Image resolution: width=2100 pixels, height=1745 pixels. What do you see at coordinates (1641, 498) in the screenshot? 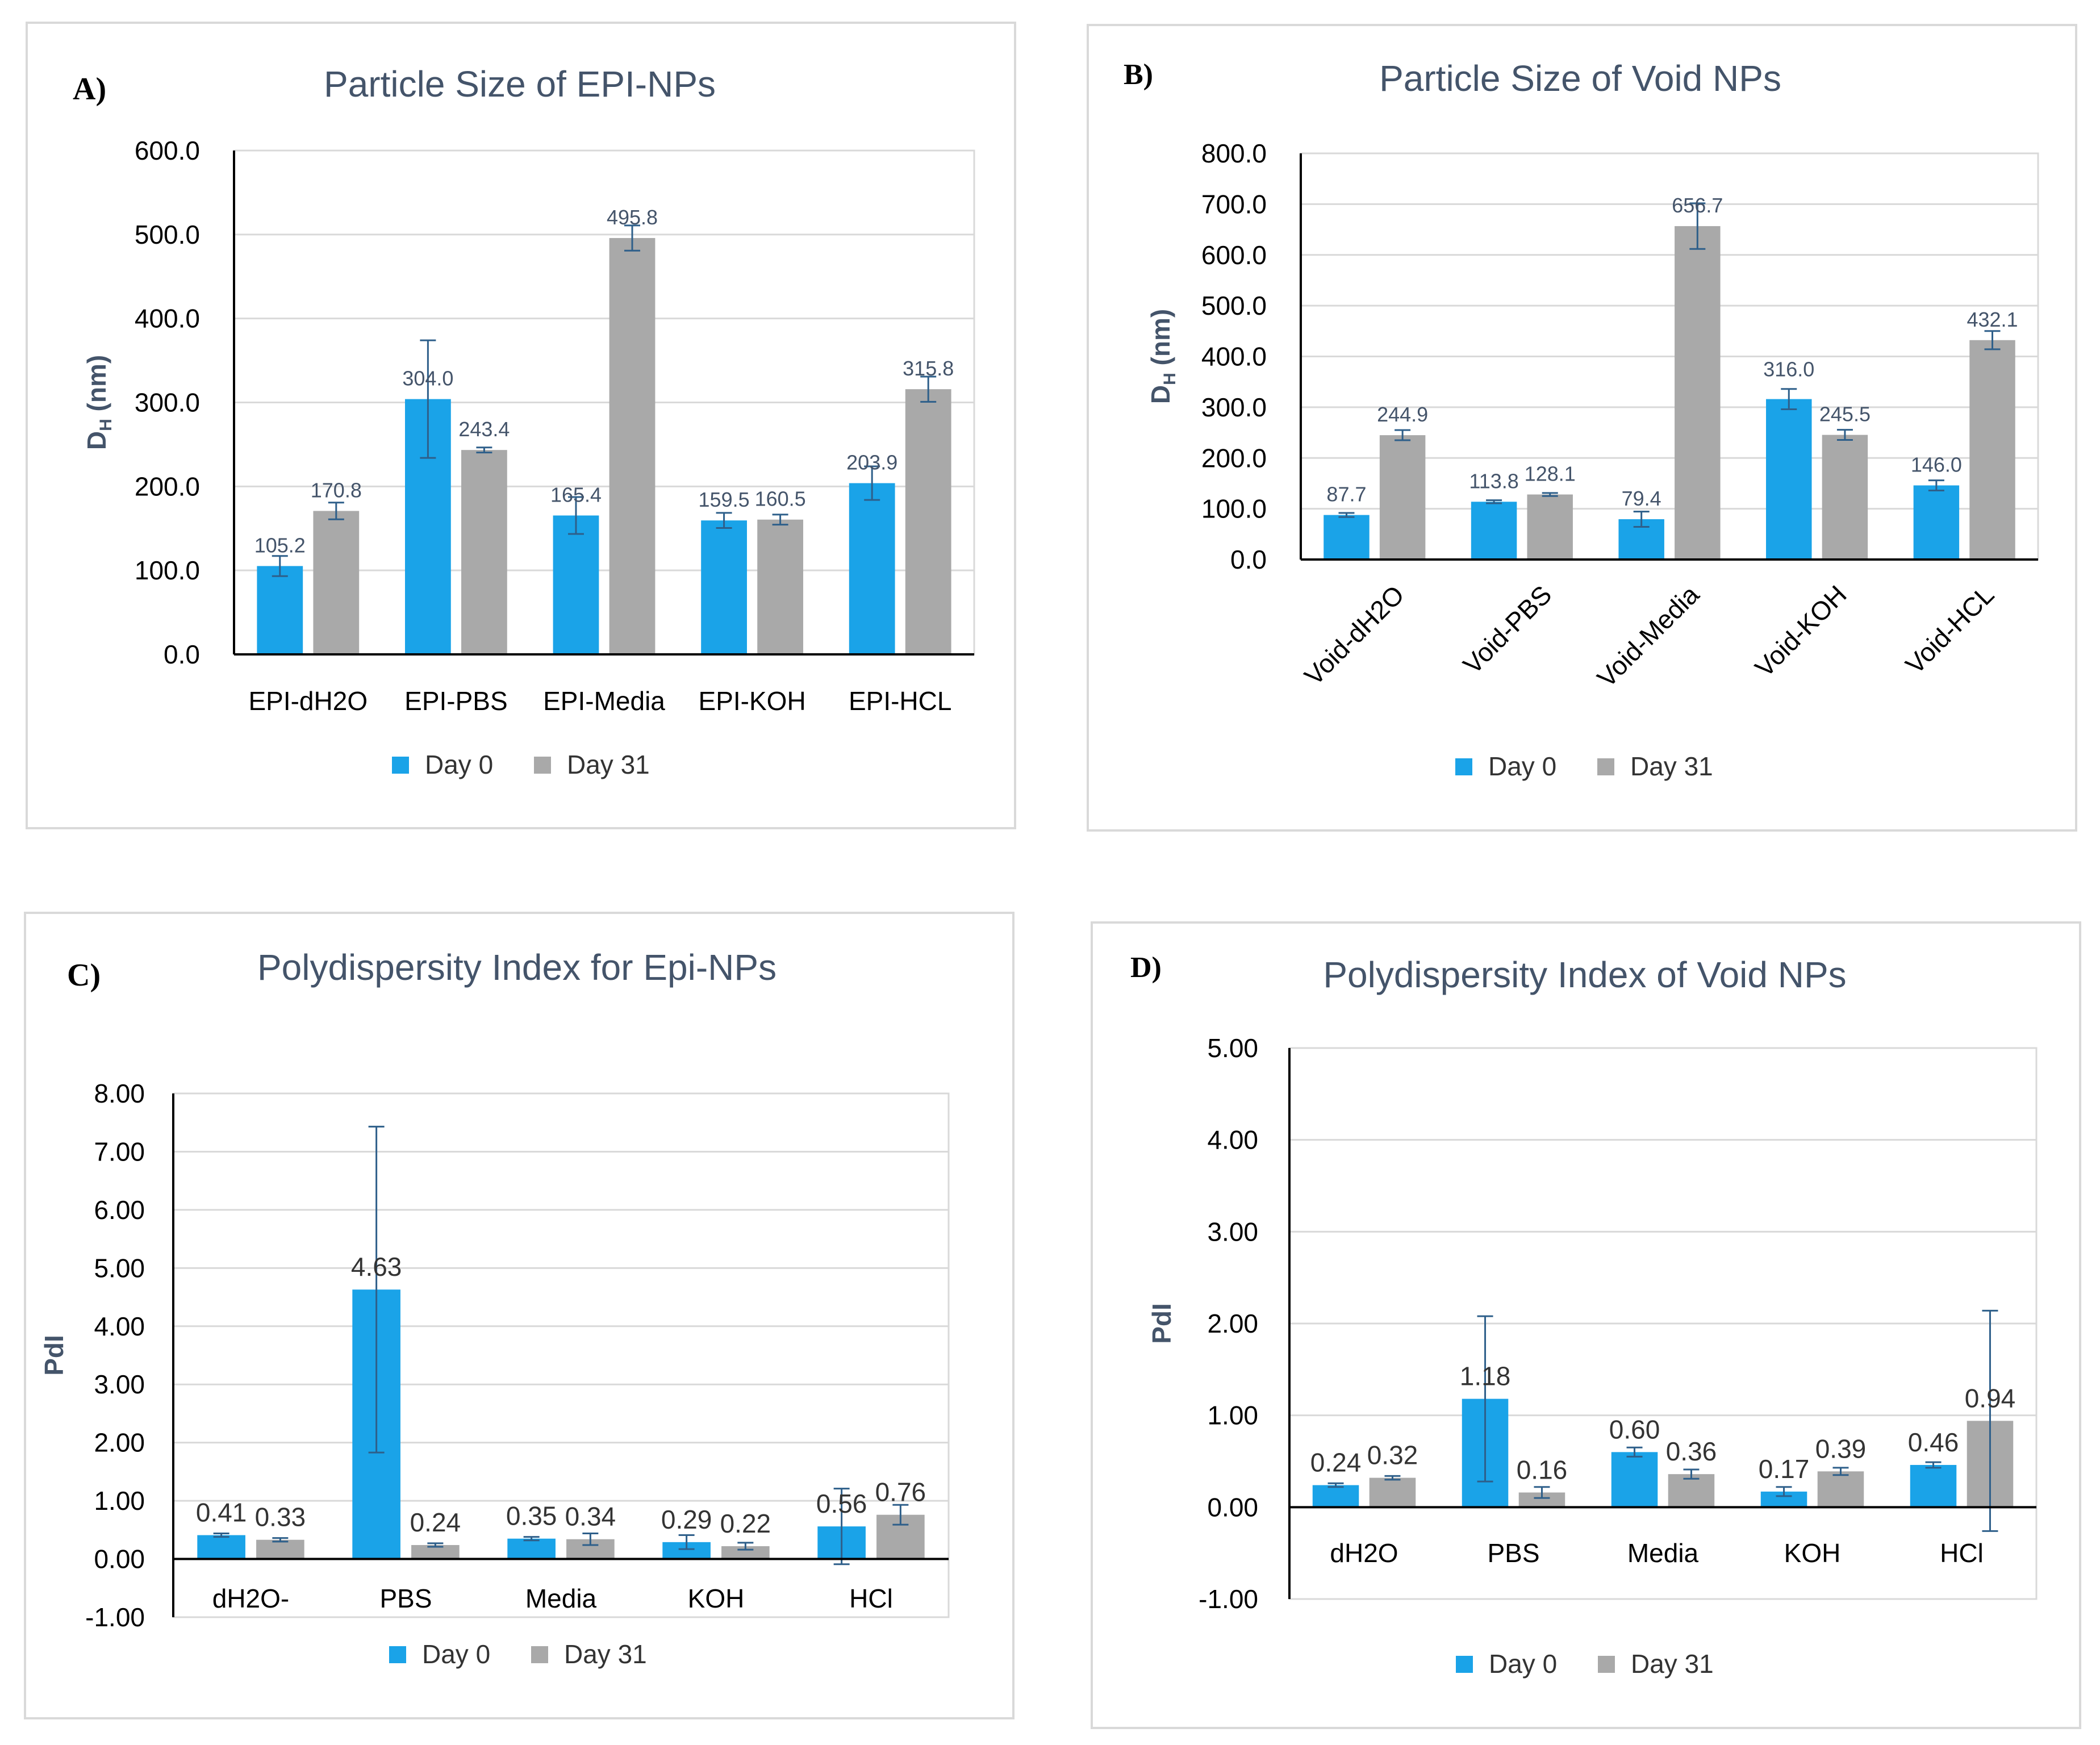
I see `data-label: 79.4` at bounding box center [1641, 498].